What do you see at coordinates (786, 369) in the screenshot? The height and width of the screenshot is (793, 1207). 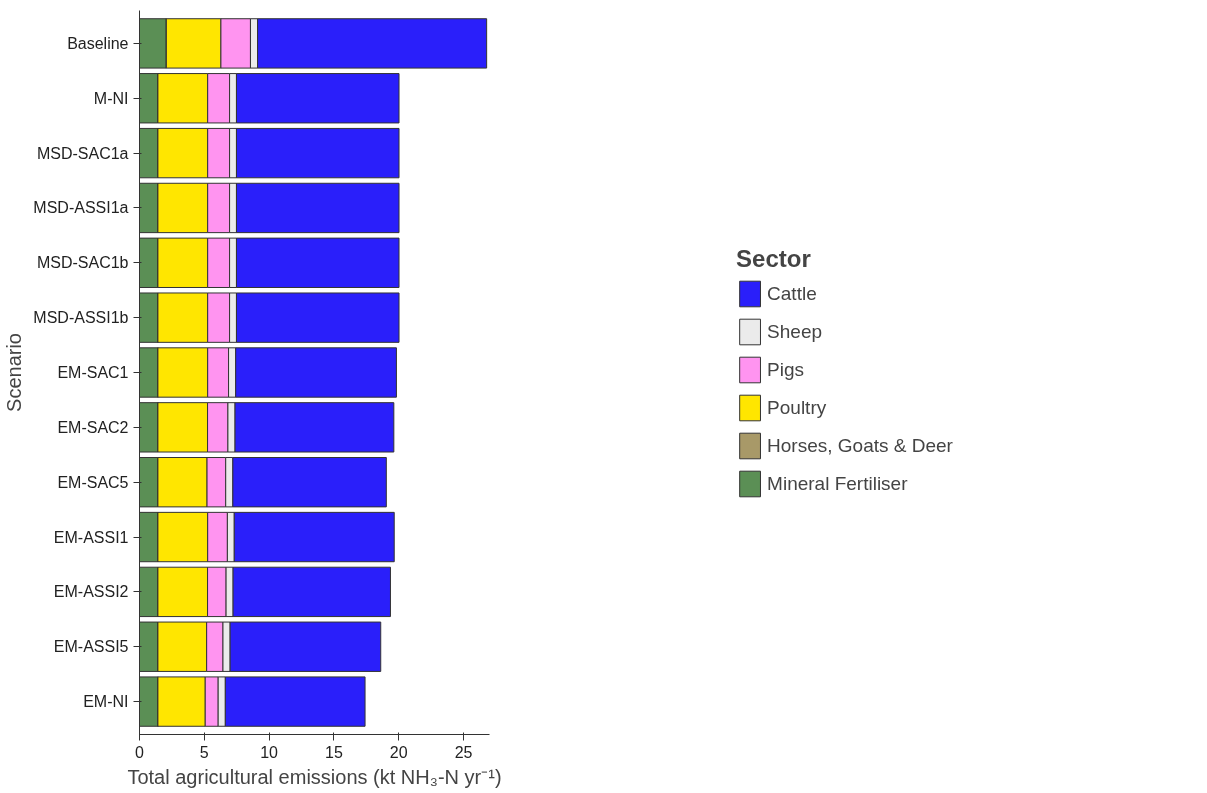 I see `legend-label: Pigs` at bounding box center [786, 369].